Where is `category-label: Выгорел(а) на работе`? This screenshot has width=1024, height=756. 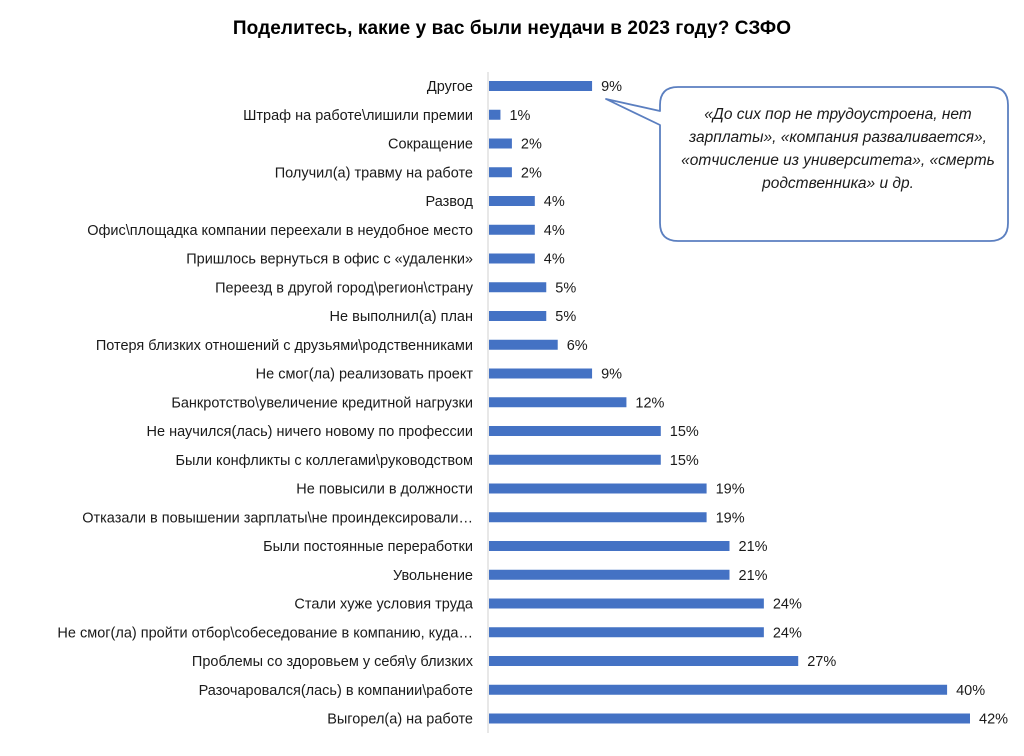 category-label: Выгорел(а) на работе is located at coordinates (400, 720).